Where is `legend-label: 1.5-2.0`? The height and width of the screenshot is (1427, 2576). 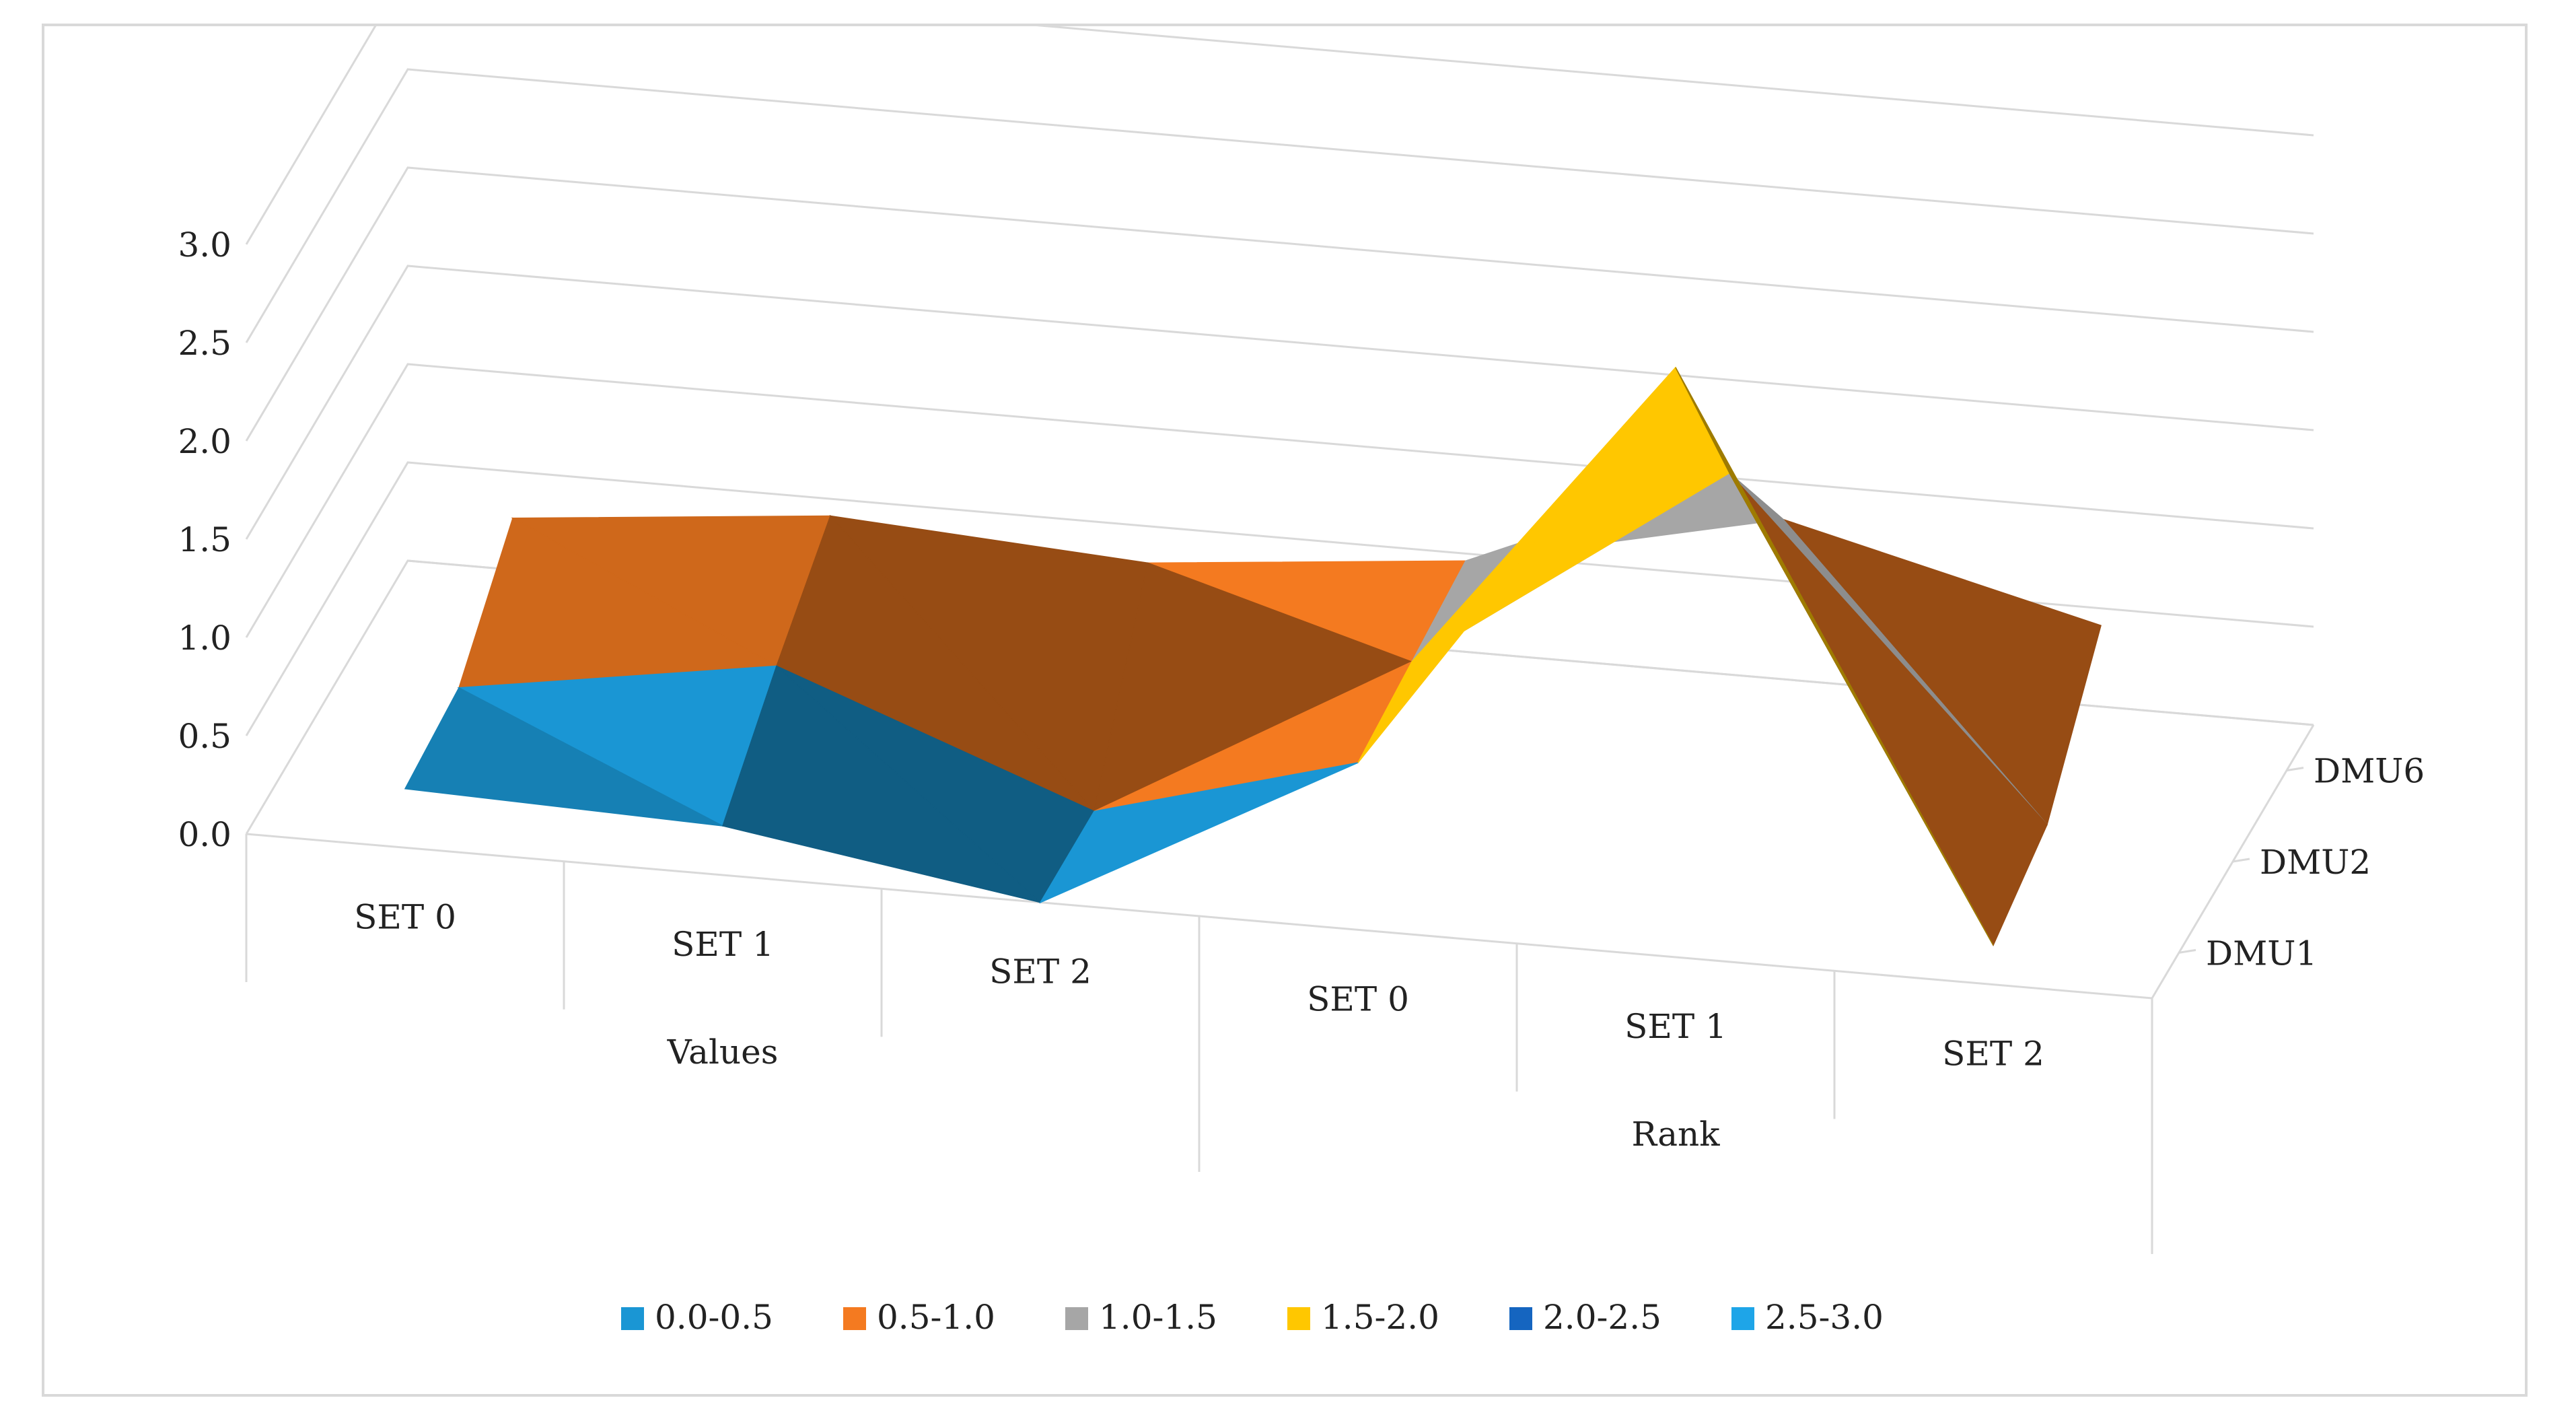
legend-label: 1.5-2.0 is located at coordinates (1380, 1317).